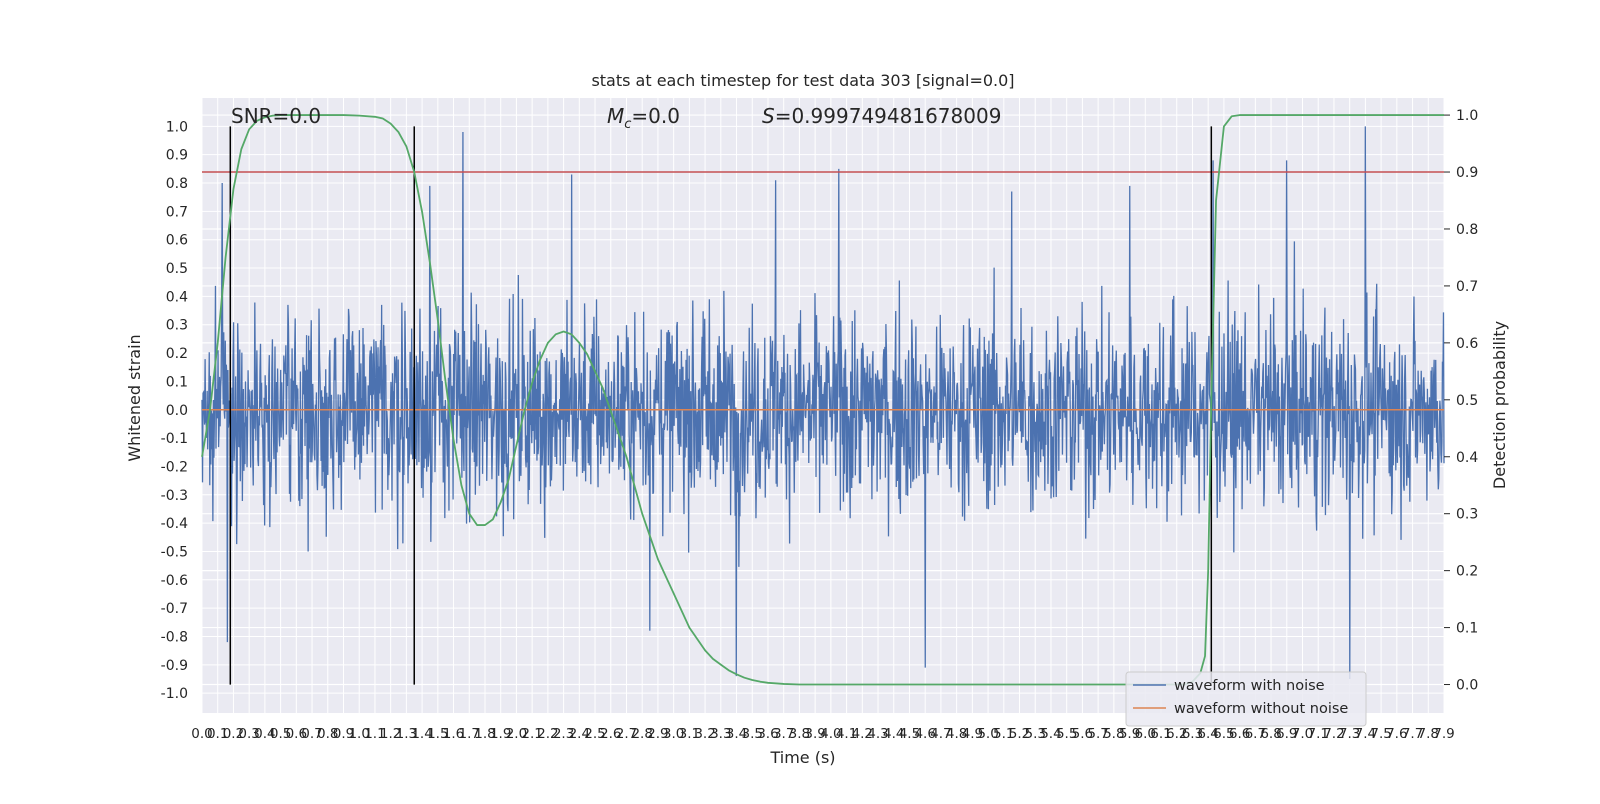 This screenshot has width=1600, height=804. I want to click on x-tick-label: 3.9, so click(814, 734).